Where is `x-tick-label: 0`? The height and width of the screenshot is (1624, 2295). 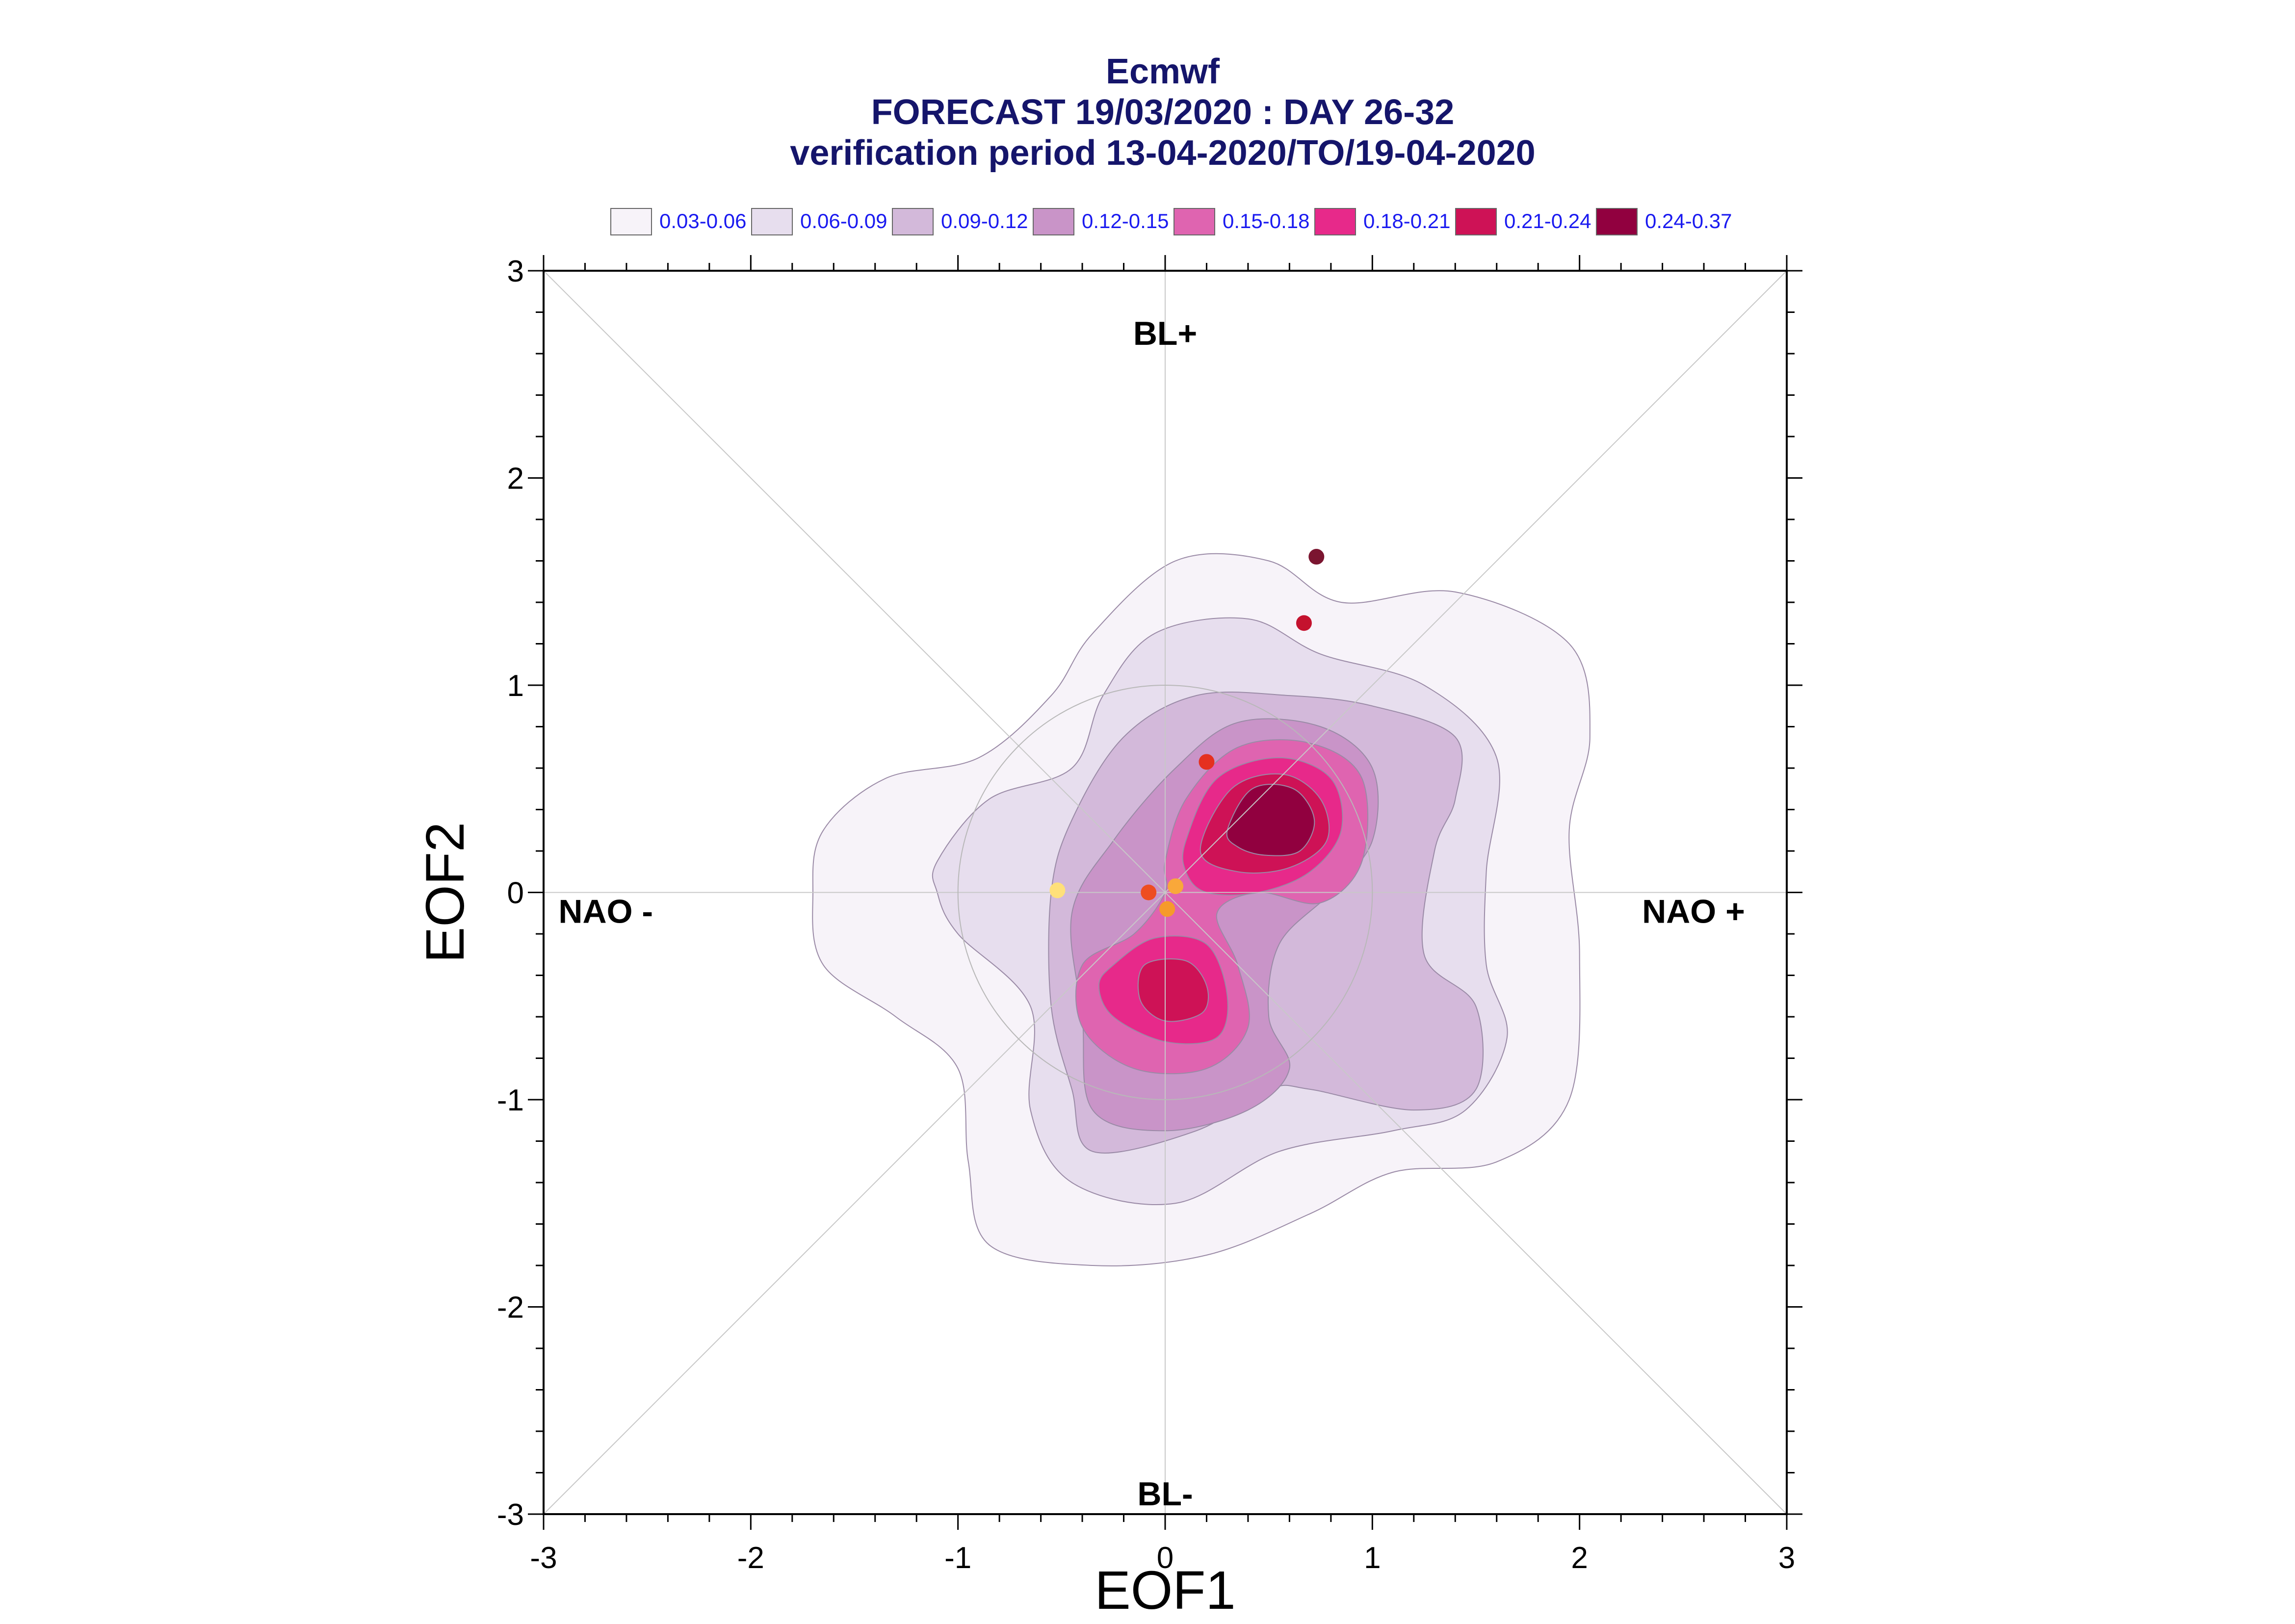 x-tick-label: 0 is located at coordinates (1166, 1558).